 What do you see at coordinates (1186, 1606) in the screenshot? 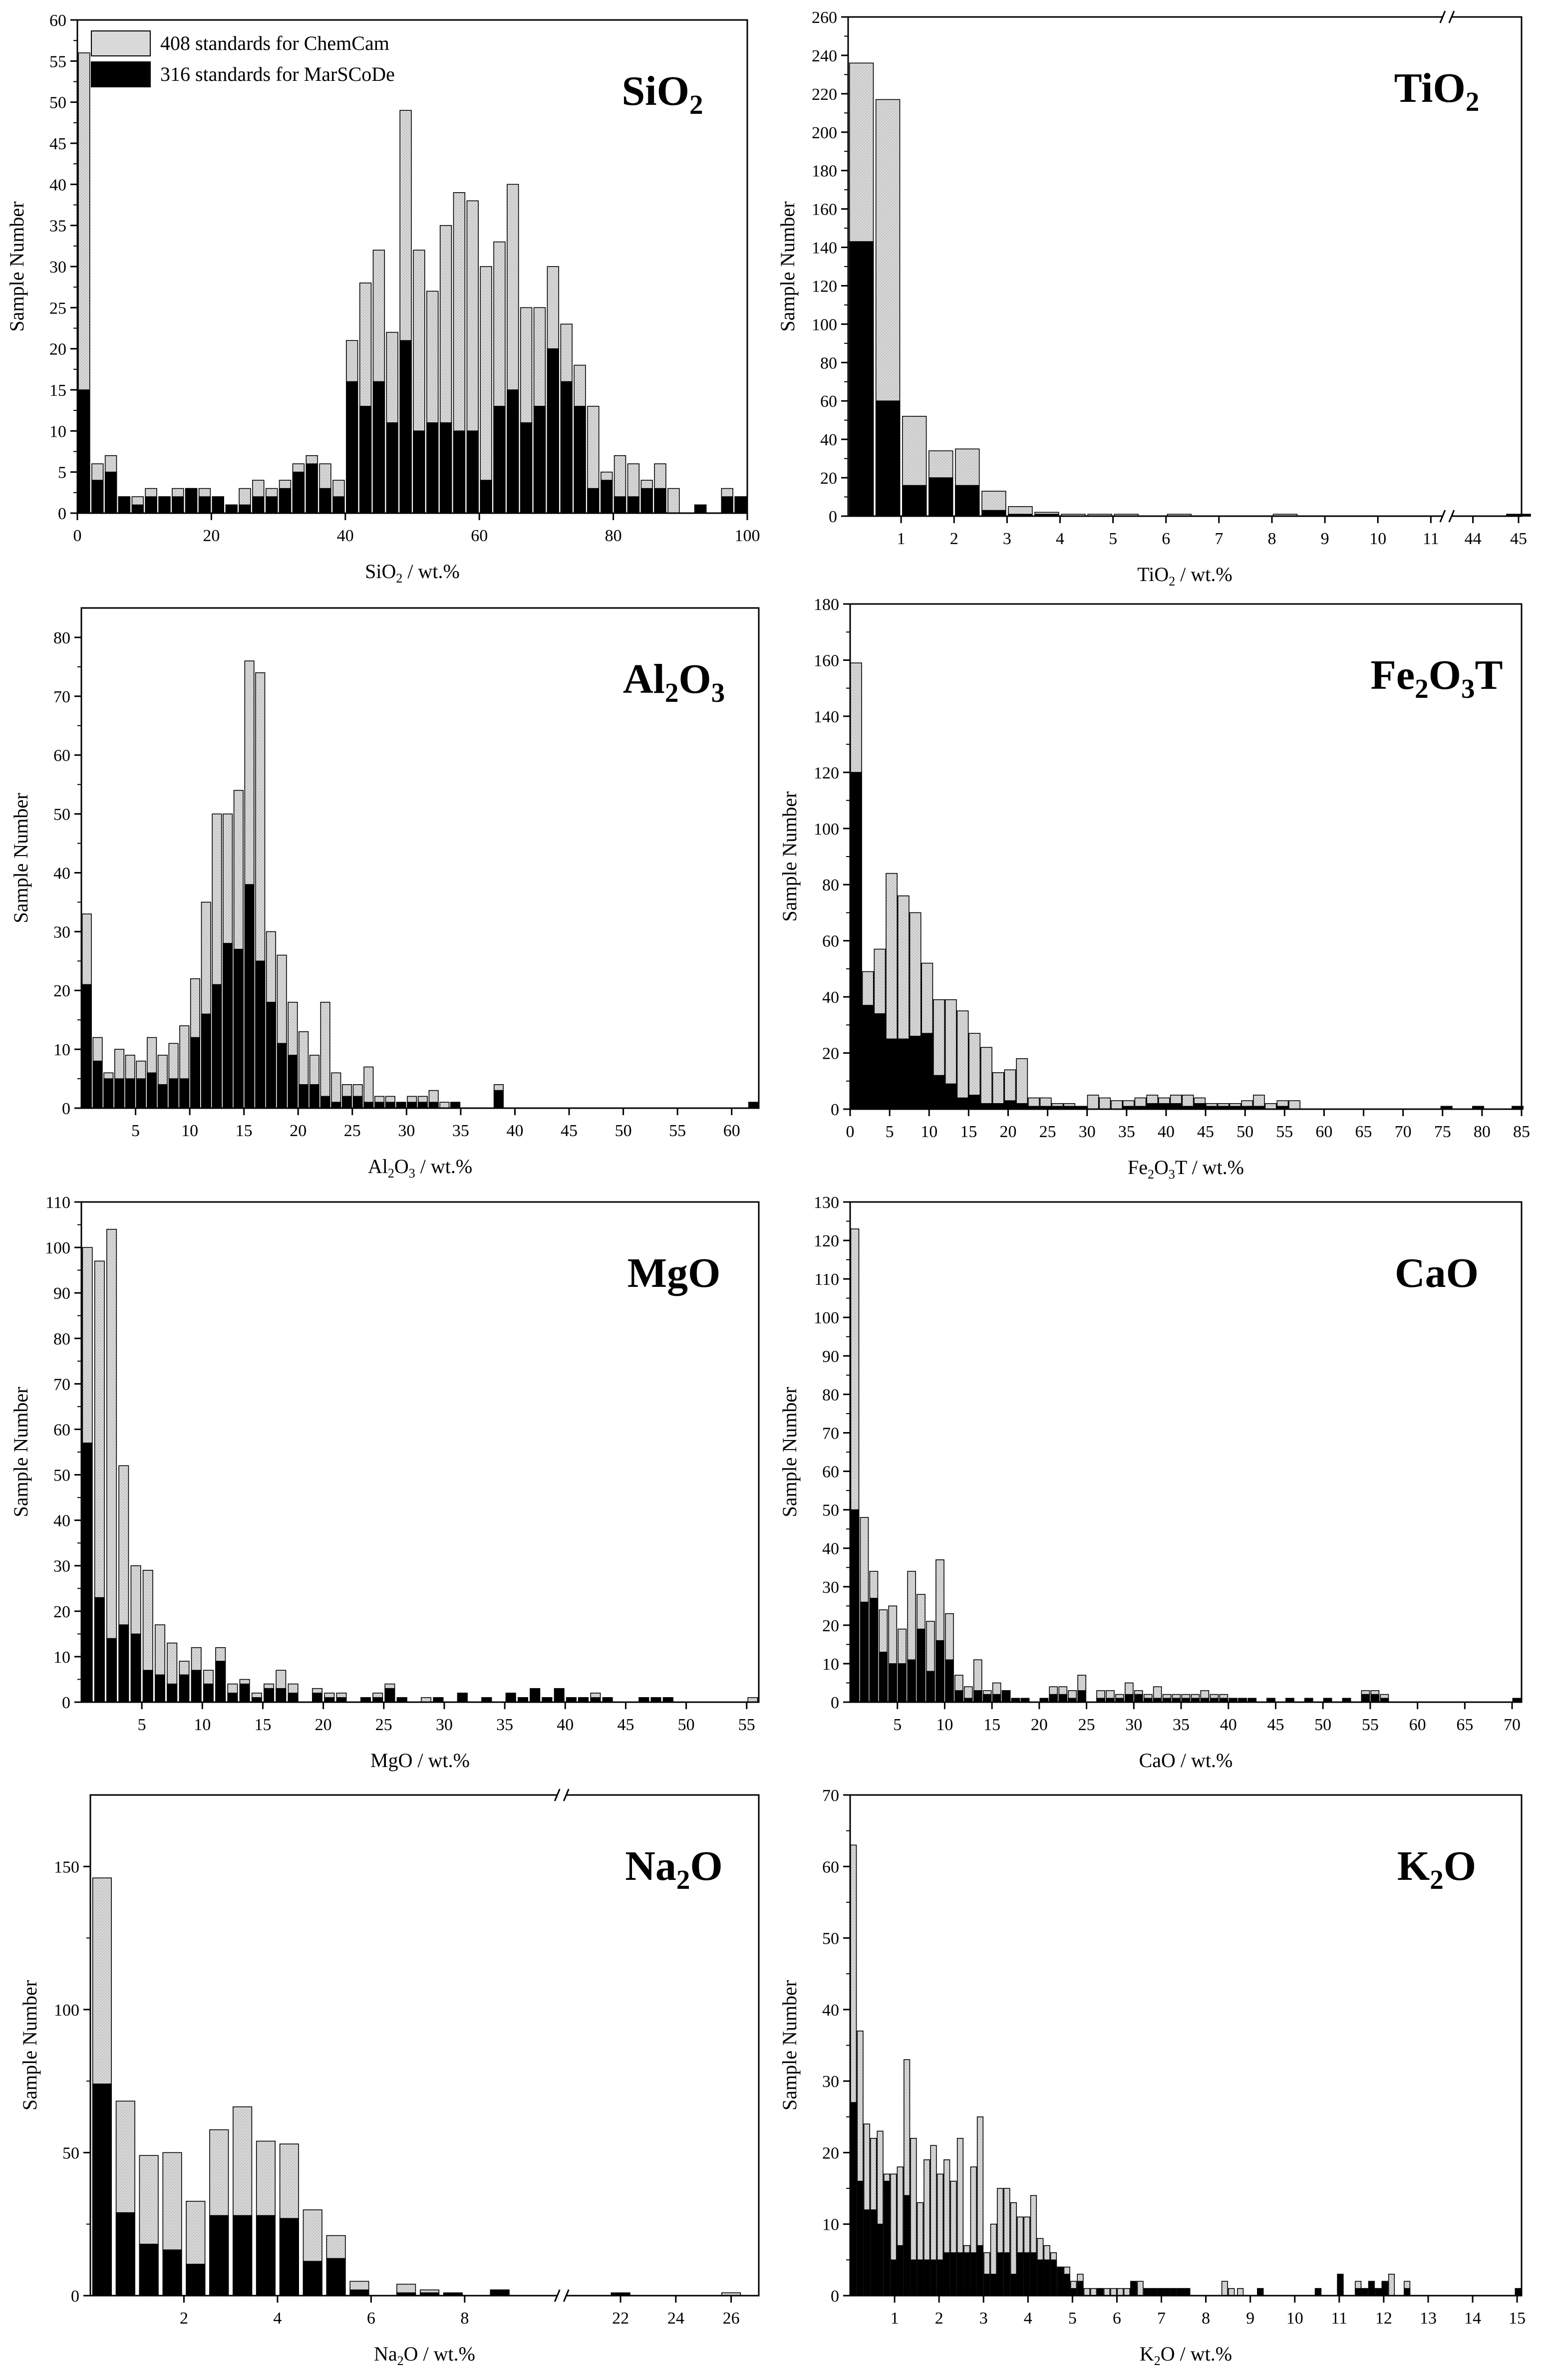
I see `cao-series-marscode` at bounding box center [1186, 1606].